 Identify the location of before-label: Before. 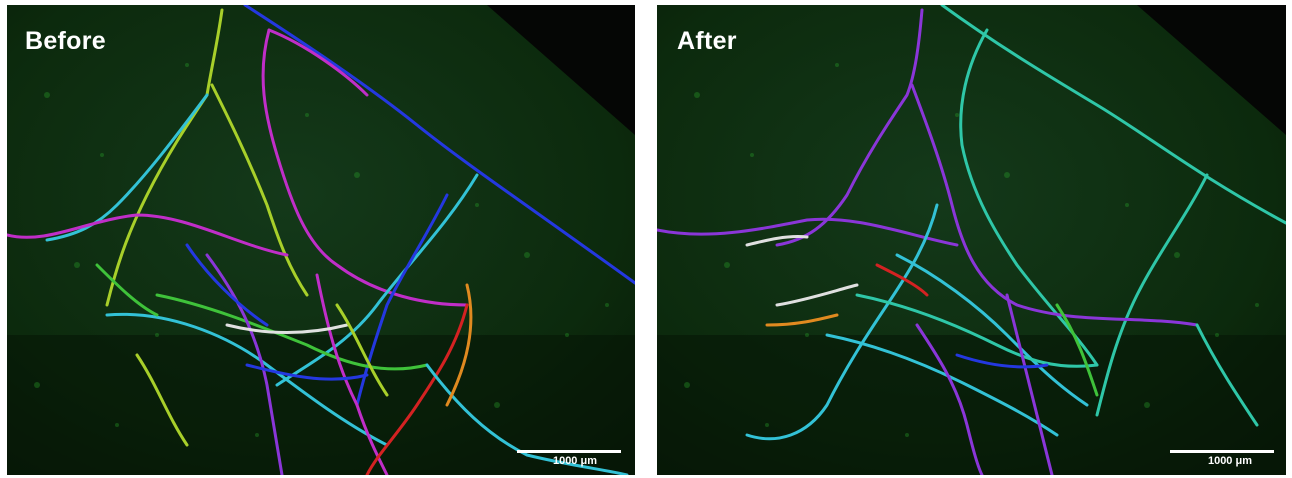
(65, 41).